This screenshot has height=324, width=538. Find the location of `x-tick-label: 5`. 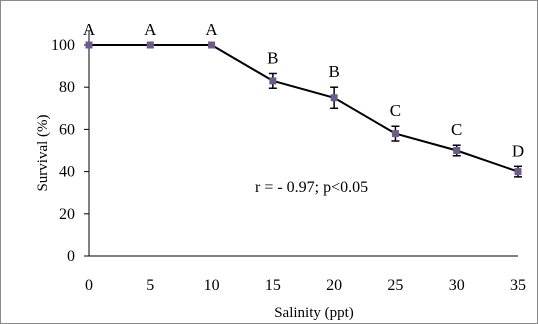

x-tick-label: 5 is located at coordinates (150, 285).